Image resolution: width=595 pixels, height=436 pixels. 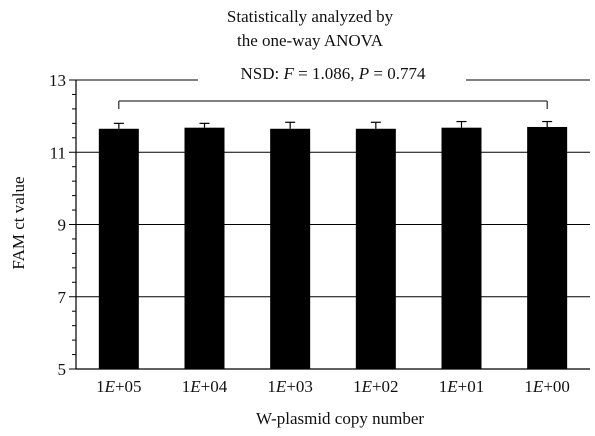 What do you see at coordinates (397, 73) in the screenshot?
I see `annotation-p-value: = 0.774` at bounding box center [397, 73].